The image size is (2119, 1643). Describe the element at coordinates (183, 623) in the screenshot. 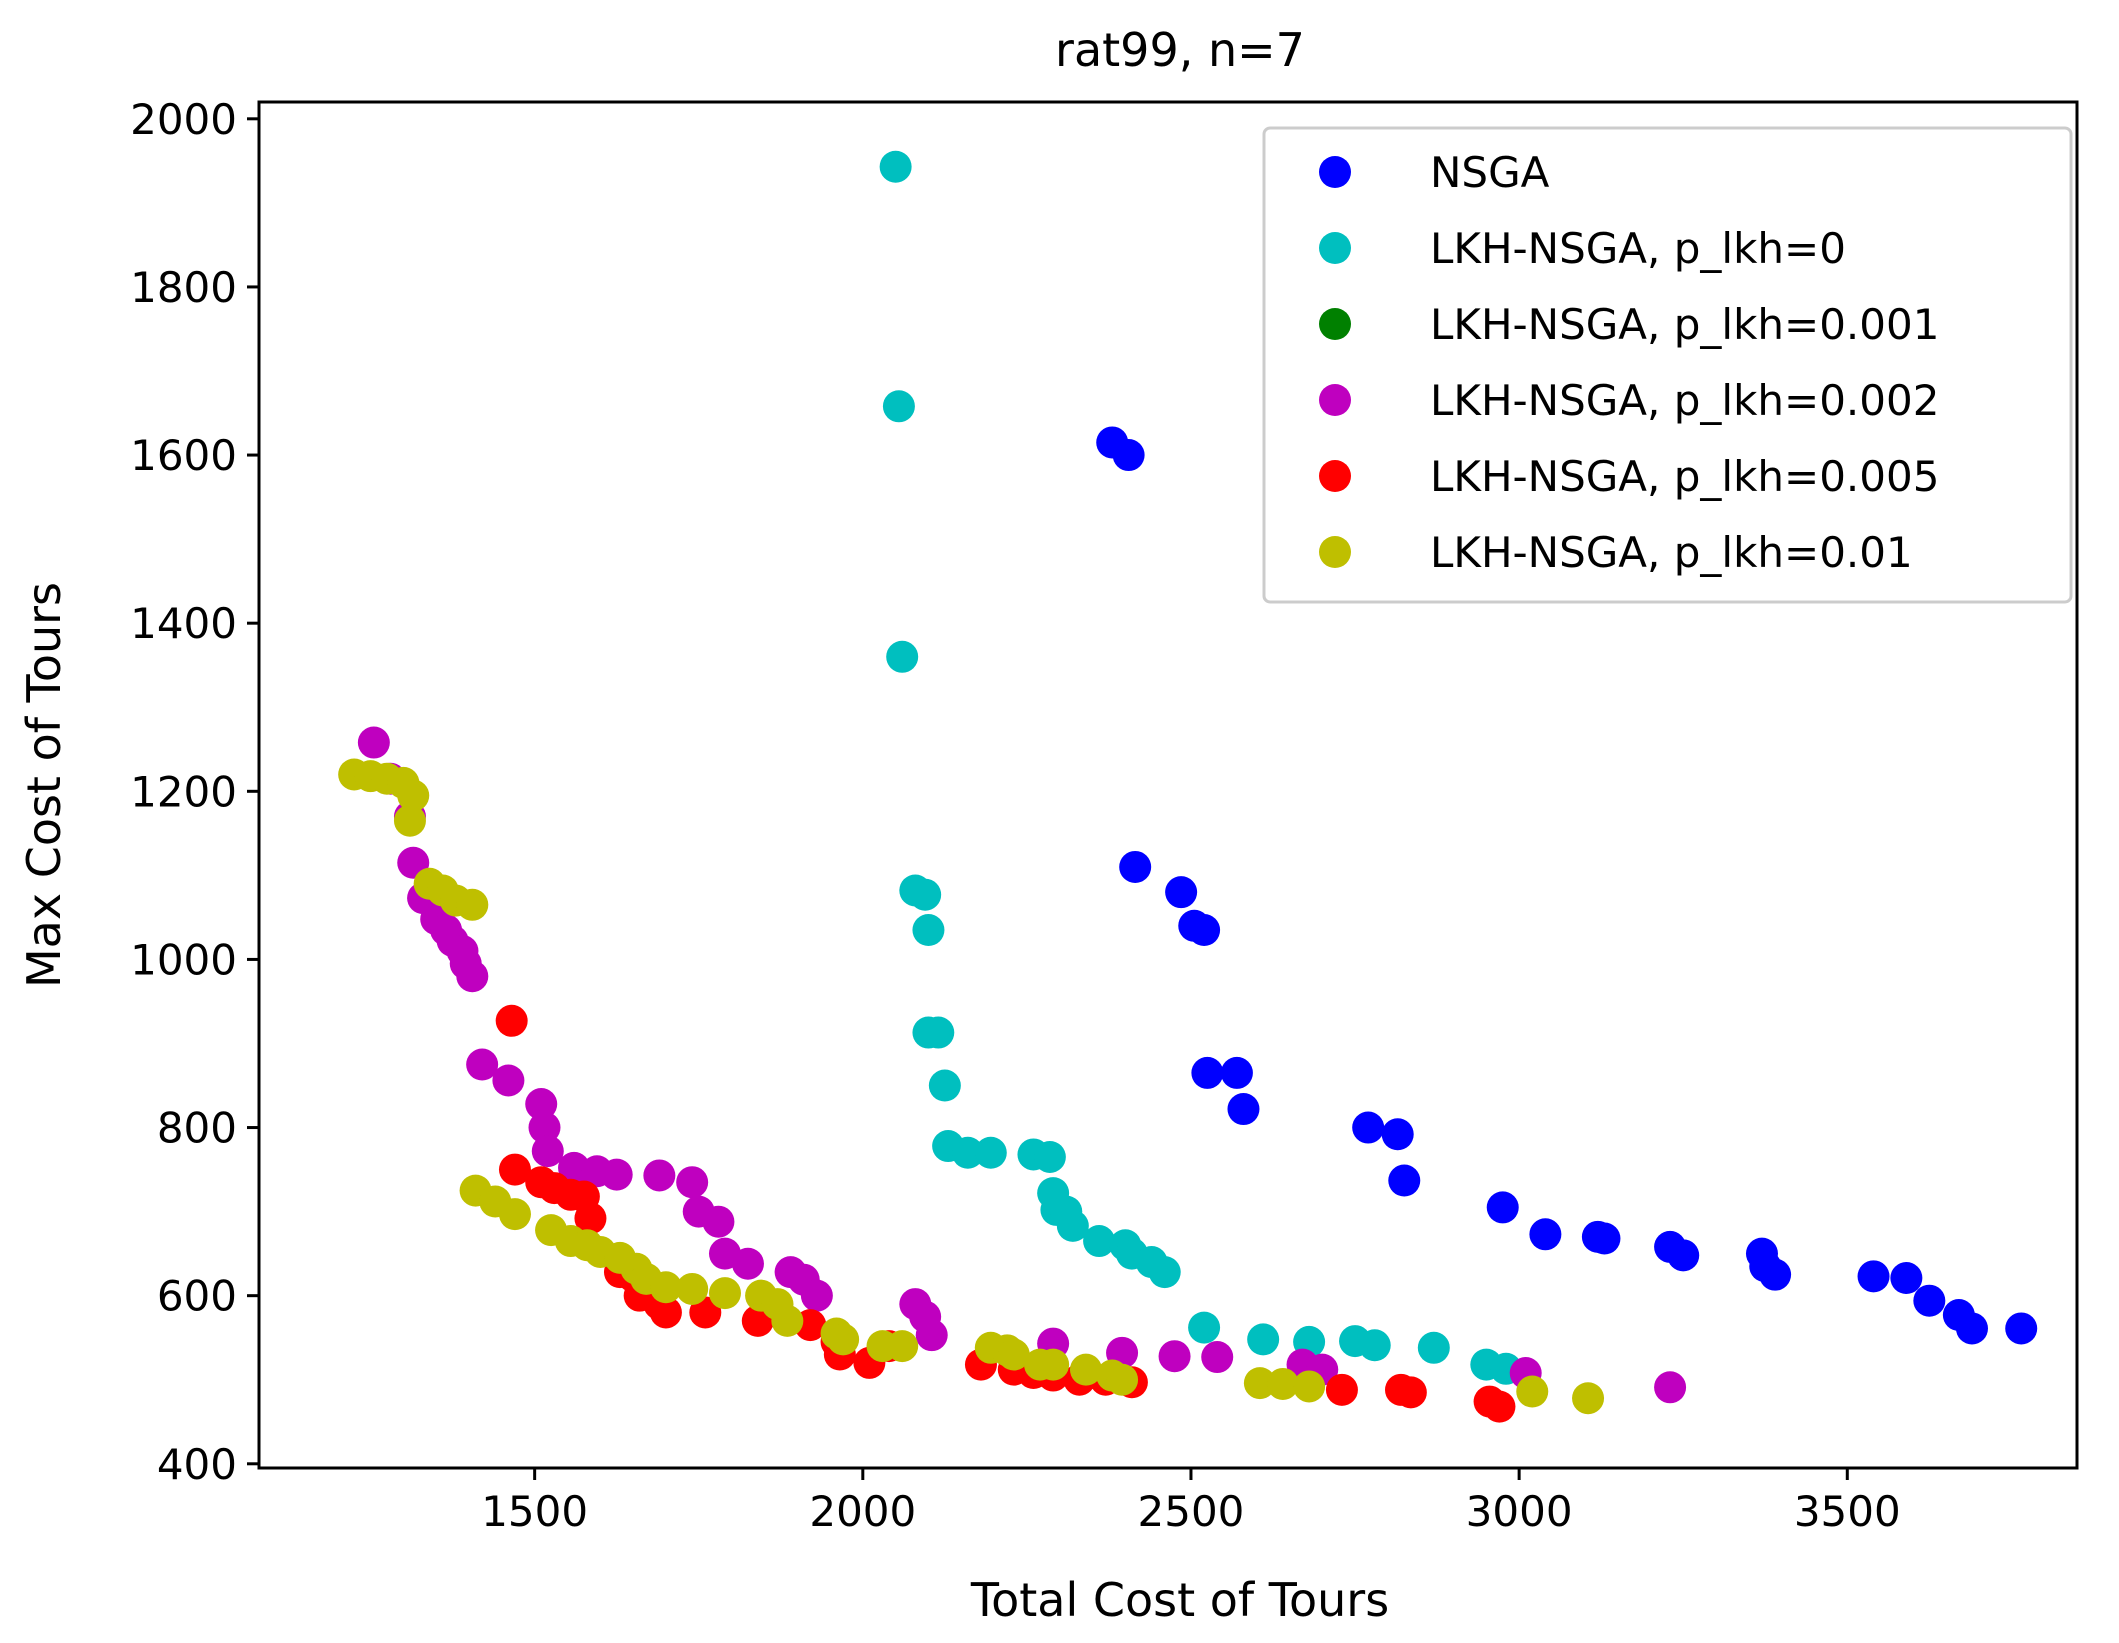

I see `y-tick-label: 1400` at that location.